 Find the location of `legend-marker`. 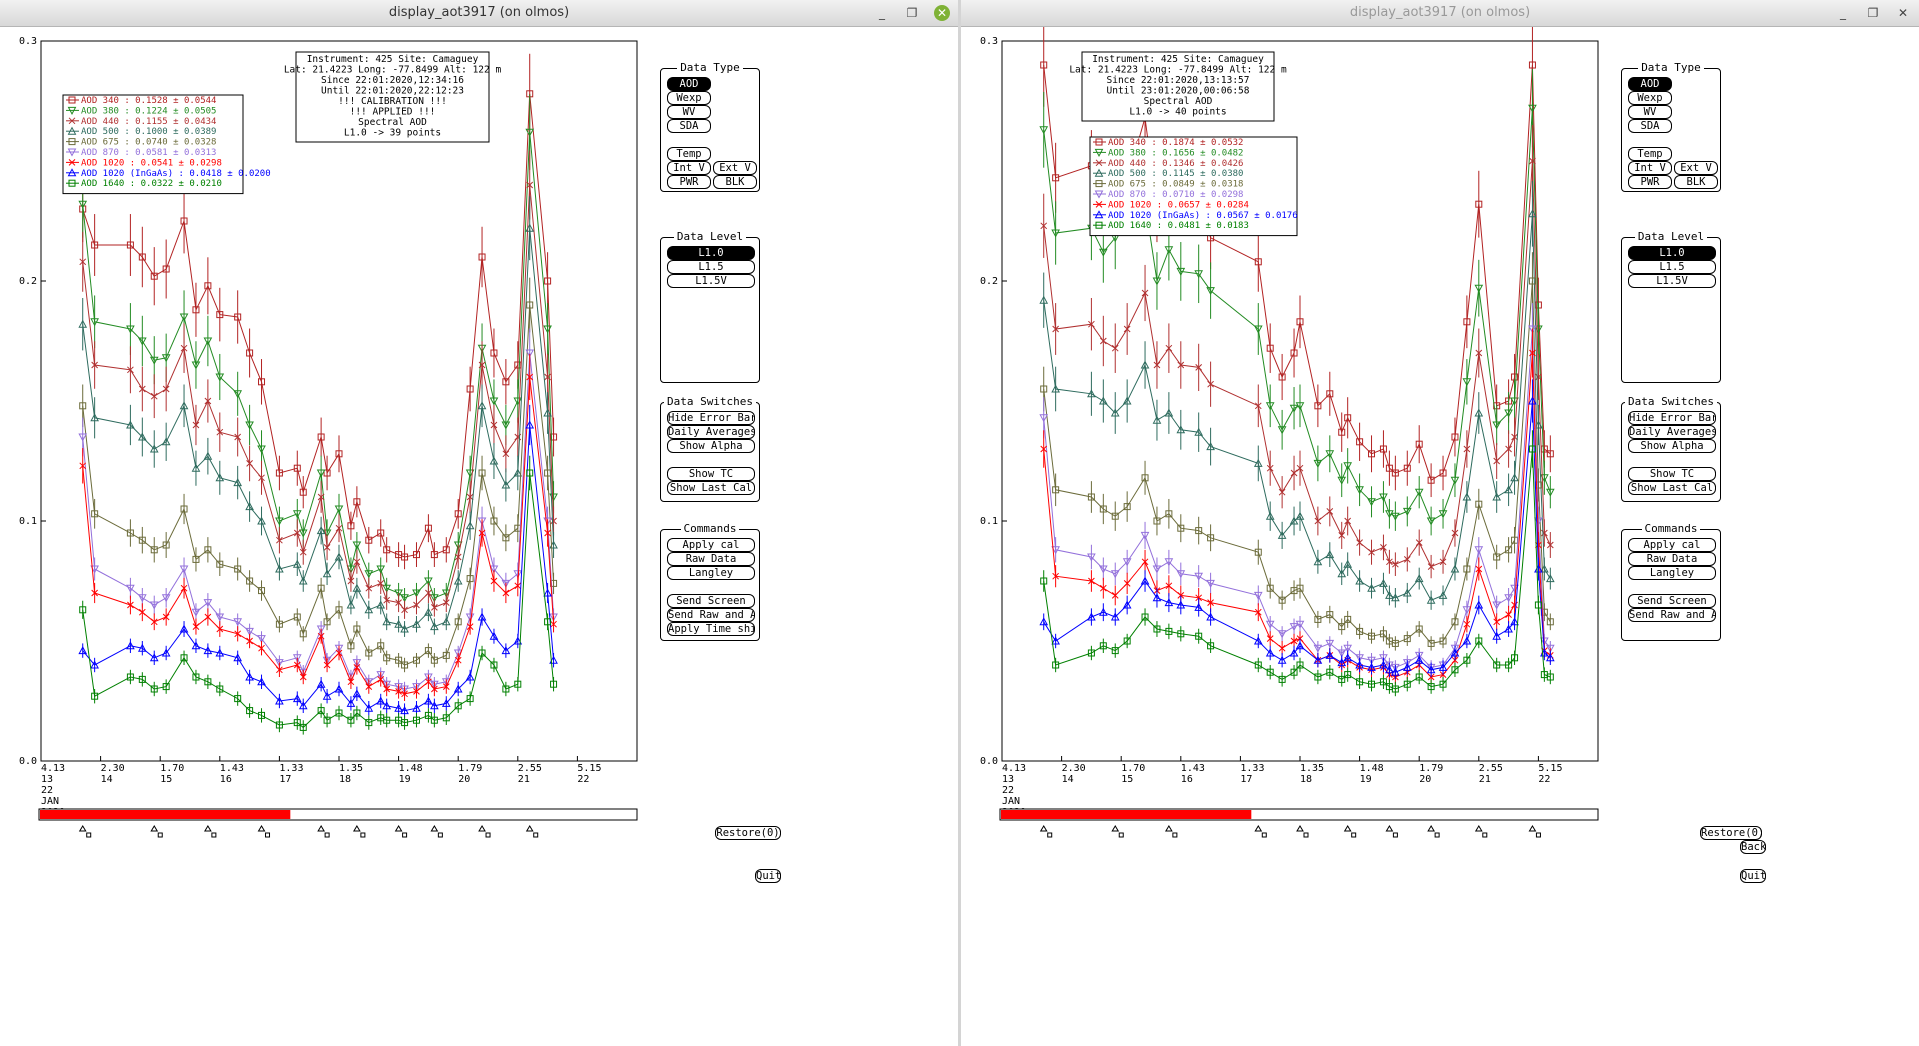

legend-marker is located at coordinates (1099, 172).